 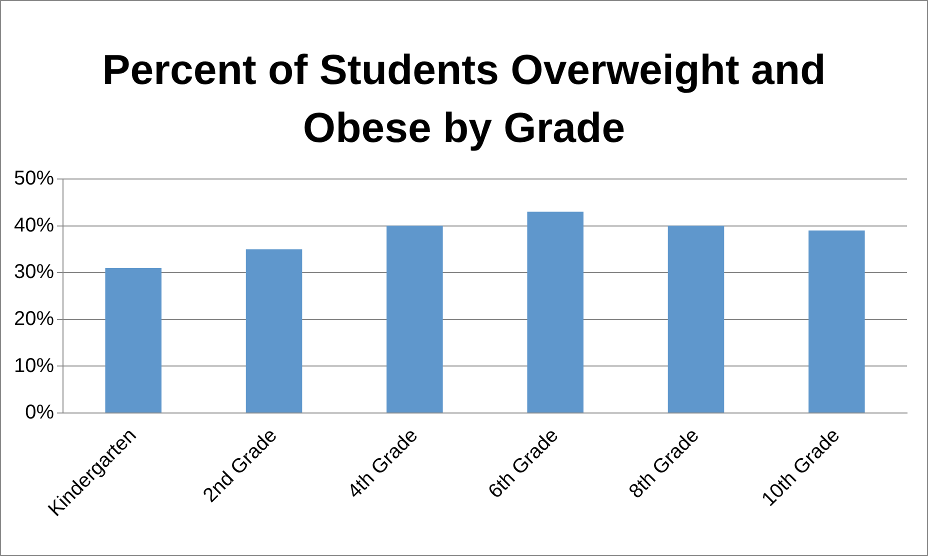 What do you see at coordinates (39, 413) in the screenshot?
I see `y-tick-label: 0%` at bounding box center [39, 413].